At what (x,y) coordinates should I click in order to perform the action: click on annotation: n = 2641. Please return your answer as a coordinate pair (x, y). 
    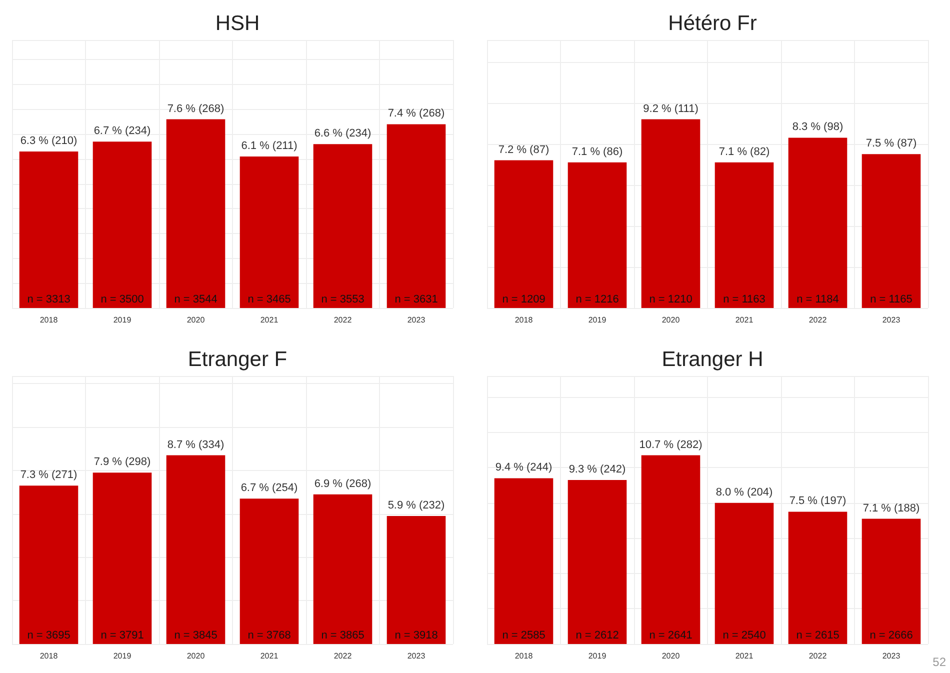
    Looking at the image, I should click on (670, 636).